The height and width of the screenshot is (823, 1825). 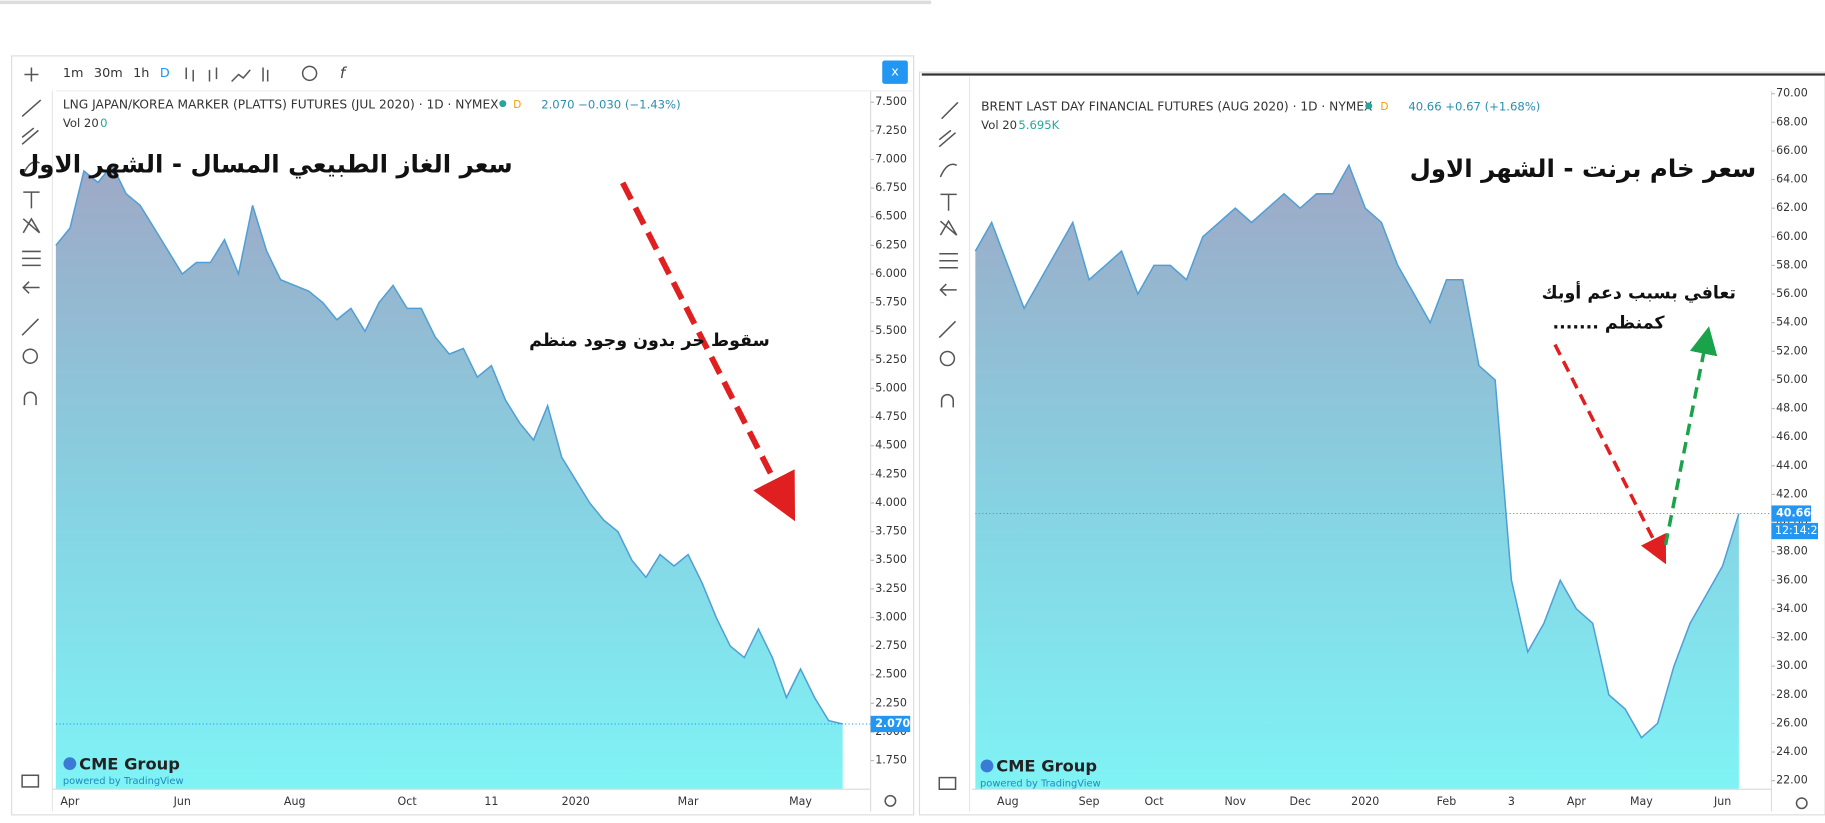 What do you see at coordinates (891, 216) in the screenshot?
I see `y-tick-label: 6.500` at bounding box center [891, 216].